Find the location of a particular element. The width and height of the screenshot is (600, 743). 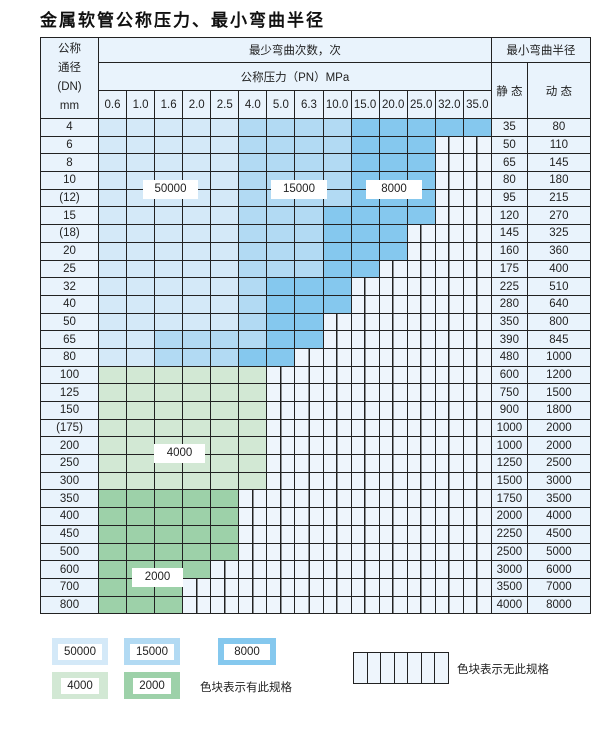

pressure-column-header: 32.0 is located at coordinates (449, 104).